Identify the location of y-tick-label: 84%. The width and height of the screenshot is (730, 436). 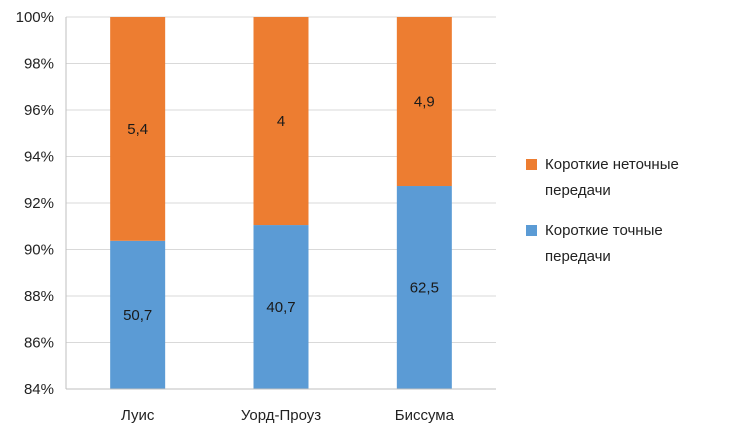
(39, 389).